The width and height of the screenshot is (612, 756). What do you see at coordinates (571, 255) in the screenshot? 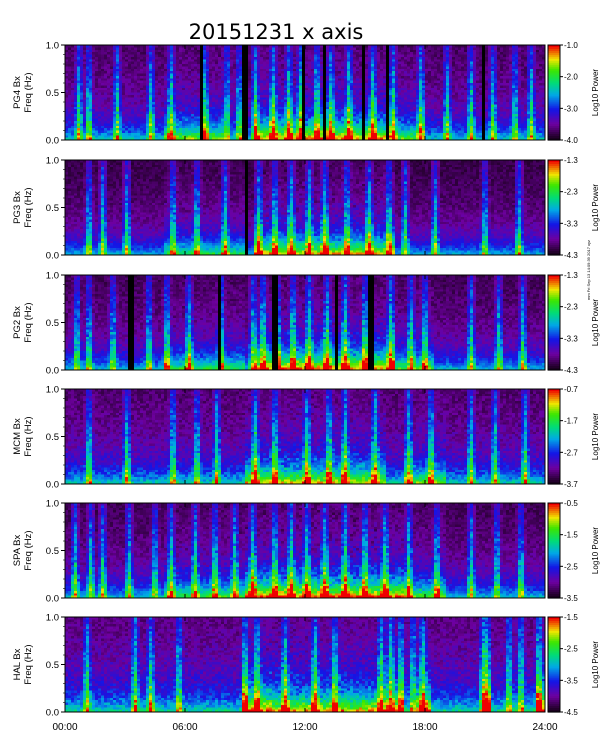
I see `colorbar-tick-label: -4.3` at bounding box center [571, 255].